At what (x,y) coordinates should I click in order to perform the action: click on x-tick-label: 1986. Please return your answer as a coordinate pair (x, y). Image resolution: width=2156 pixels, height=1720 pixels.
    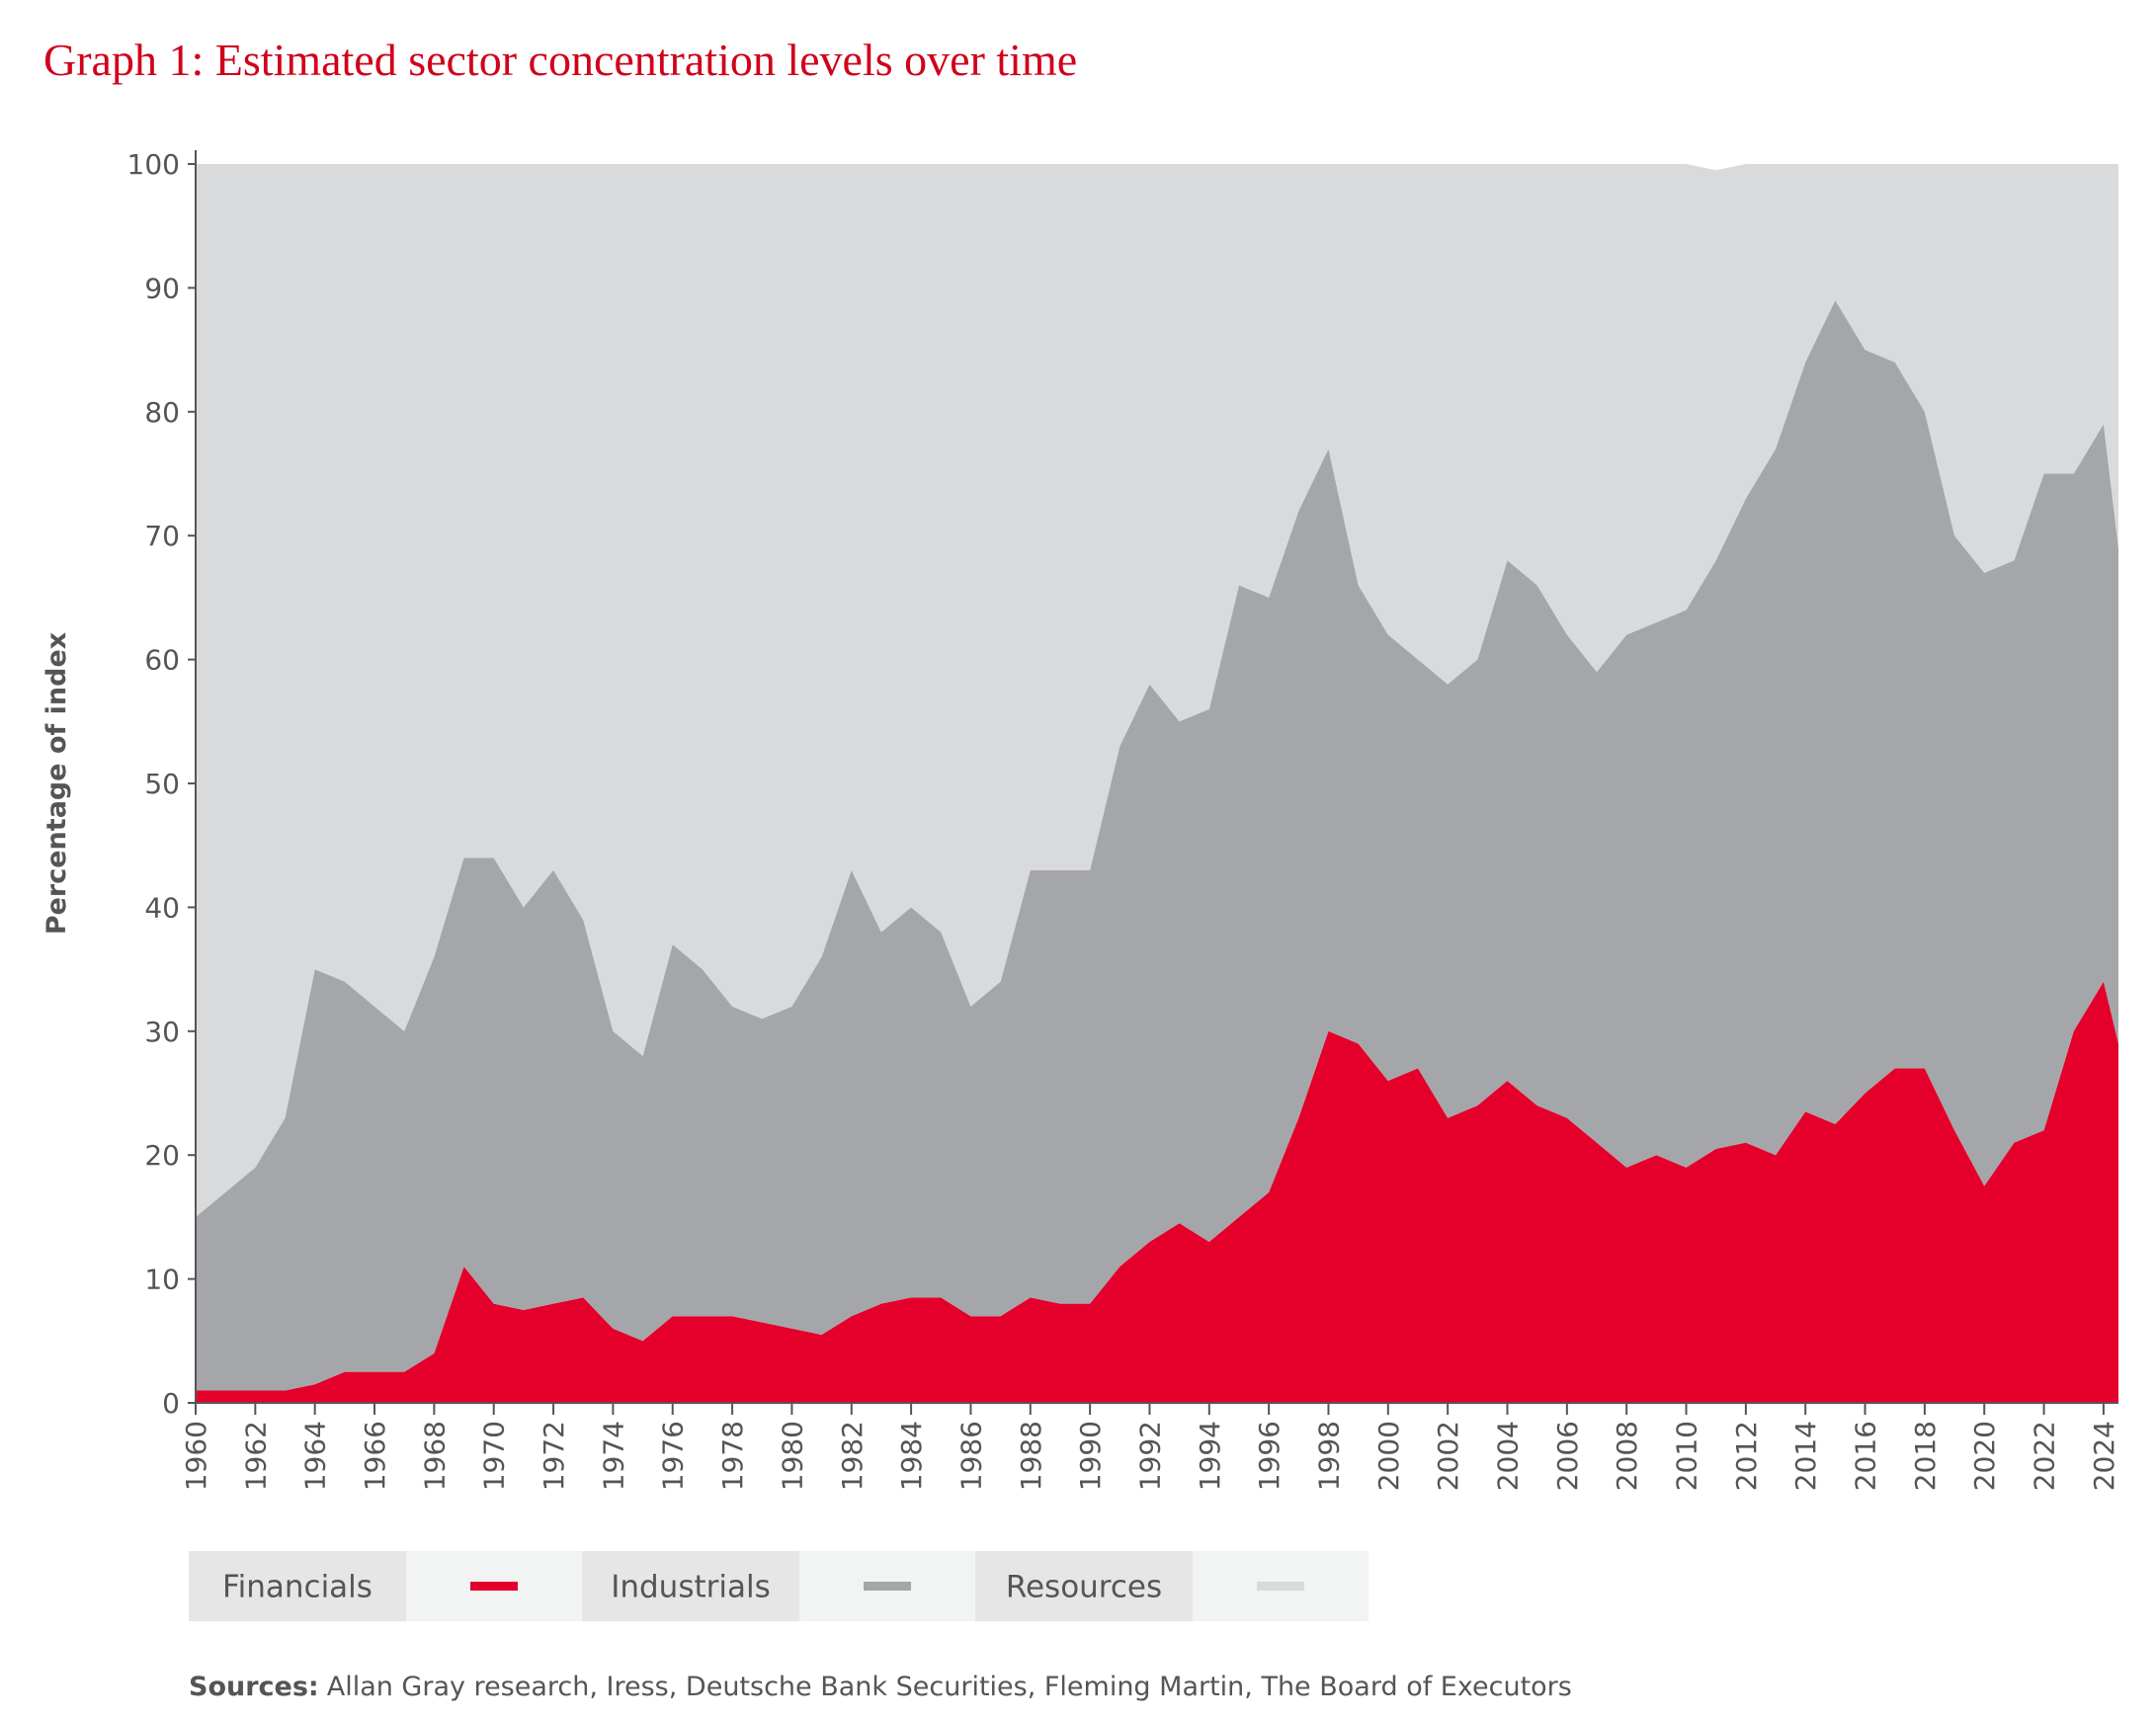
    Looking at the image, I should click on (971, 1456).